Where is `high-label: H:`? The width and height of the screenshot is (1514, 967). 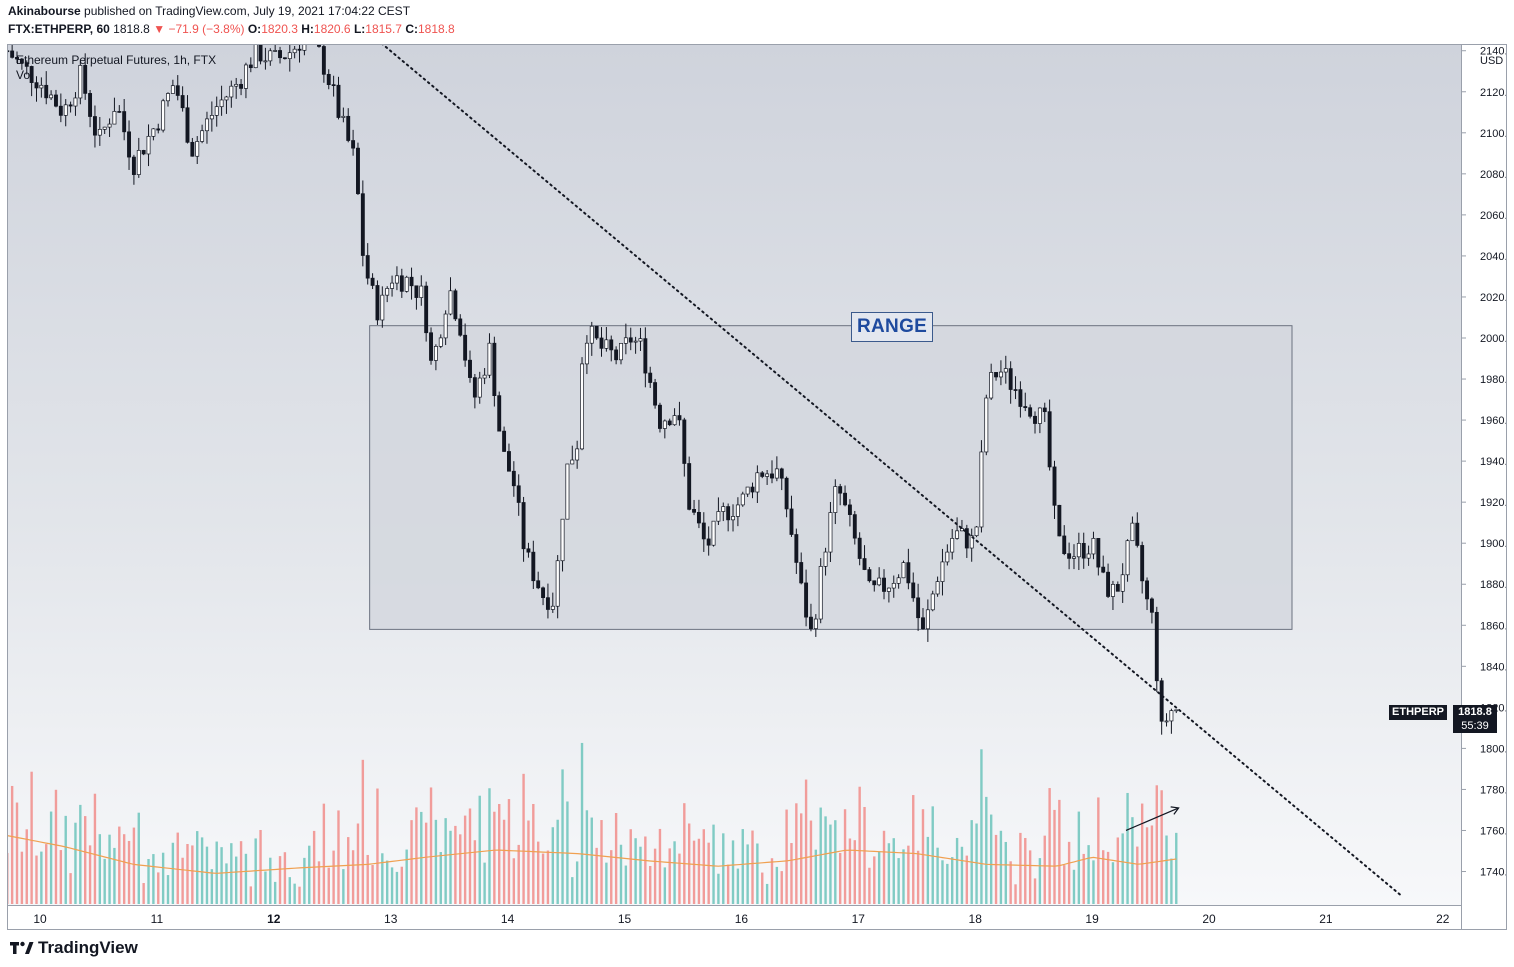 high-label: H: is located at coordinates (307, 29).